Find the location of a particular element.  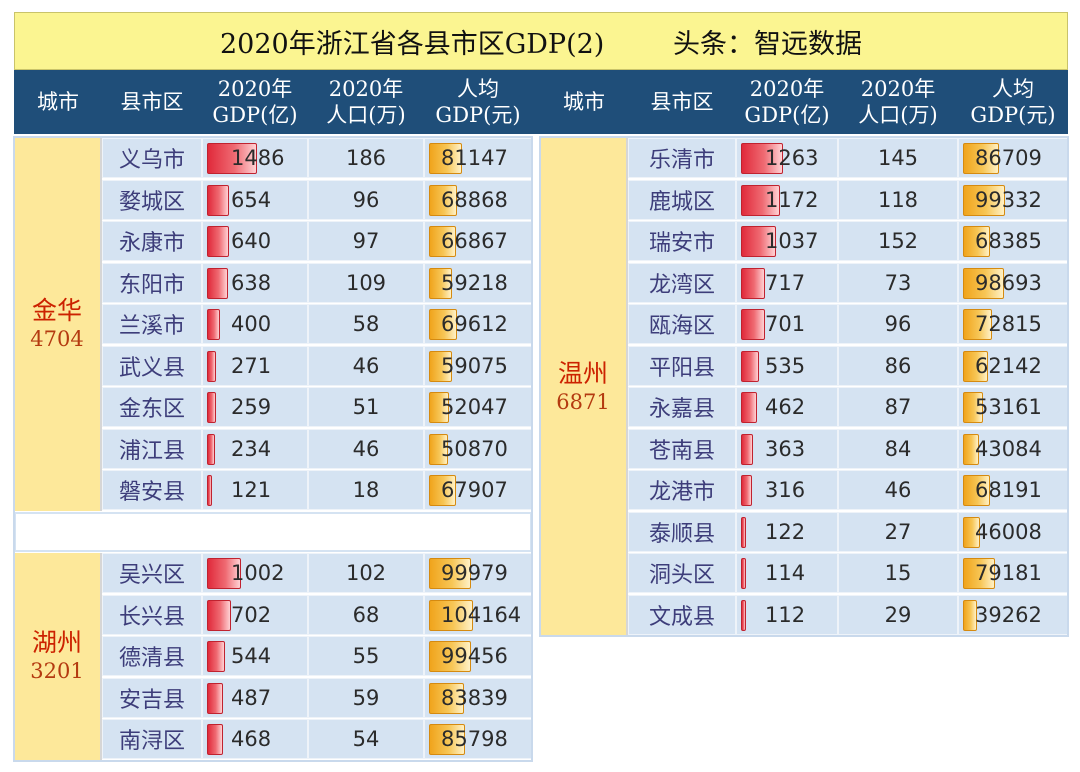

gdp-value: 121 is located at coordinates (251, 490).